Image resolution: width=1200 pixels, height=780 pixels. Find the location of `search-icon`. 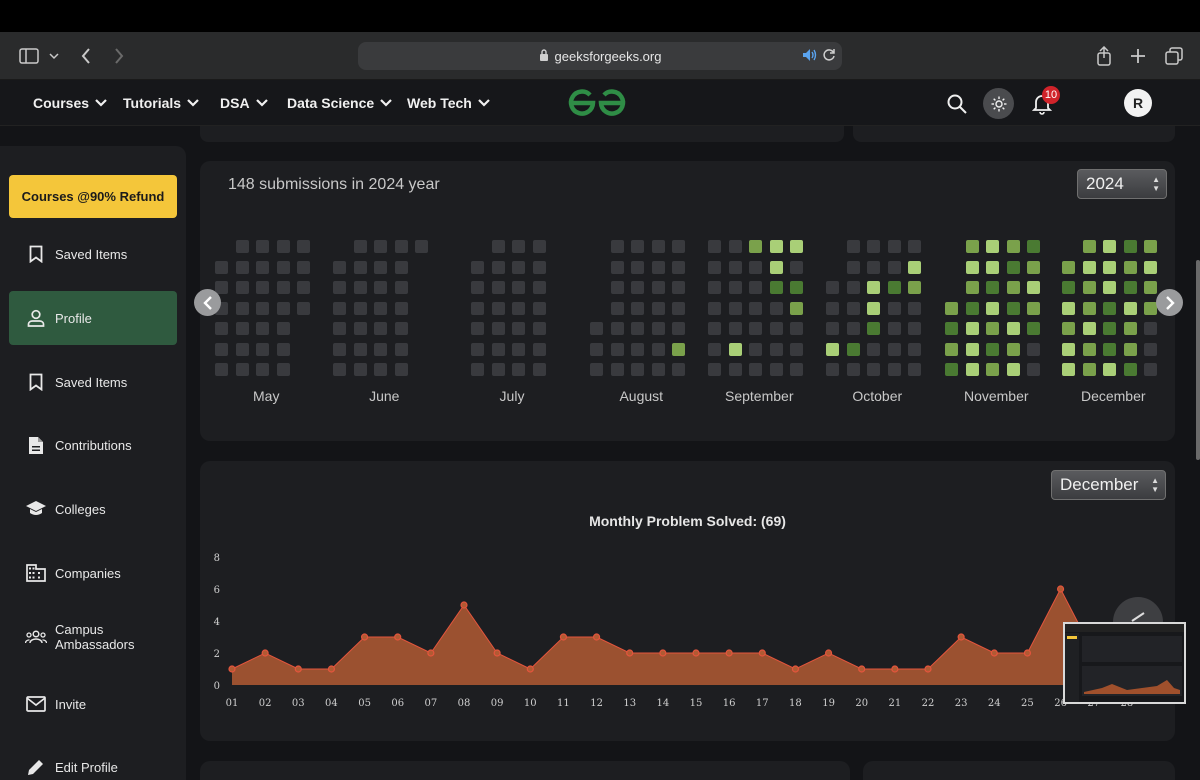

search-icon is located at coordinates (957, 104).